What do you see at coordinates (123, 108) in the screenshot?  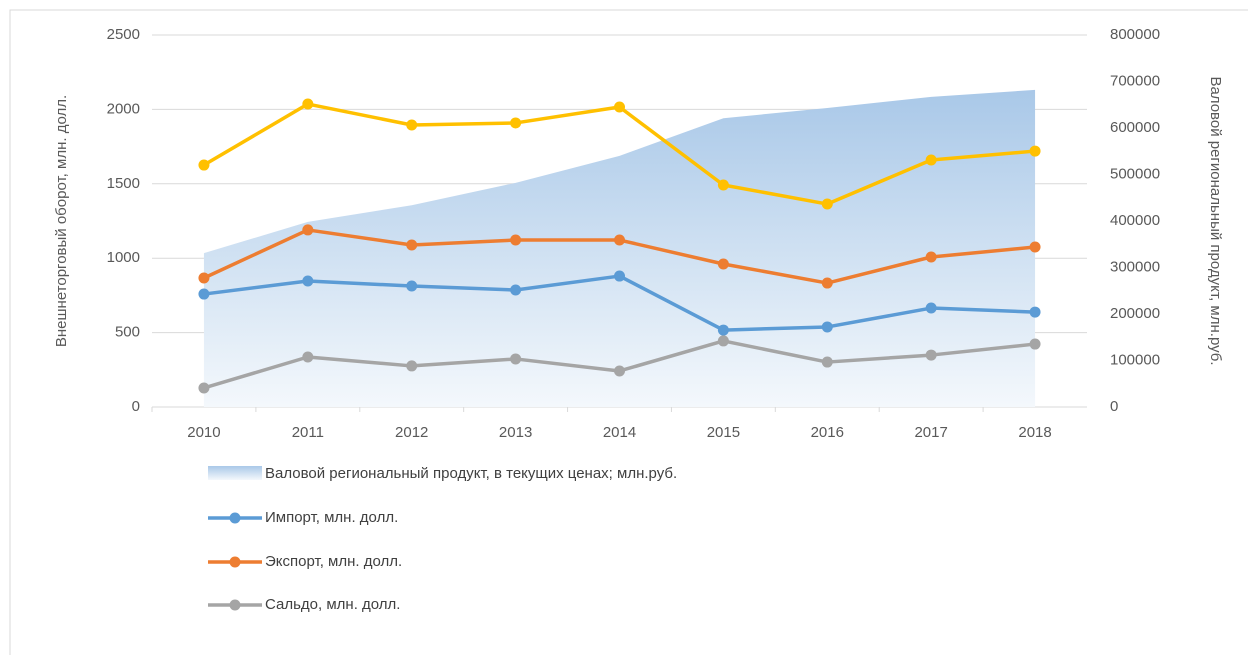 I see `y-tick-label: 2000` at bounding box center [123, 108].